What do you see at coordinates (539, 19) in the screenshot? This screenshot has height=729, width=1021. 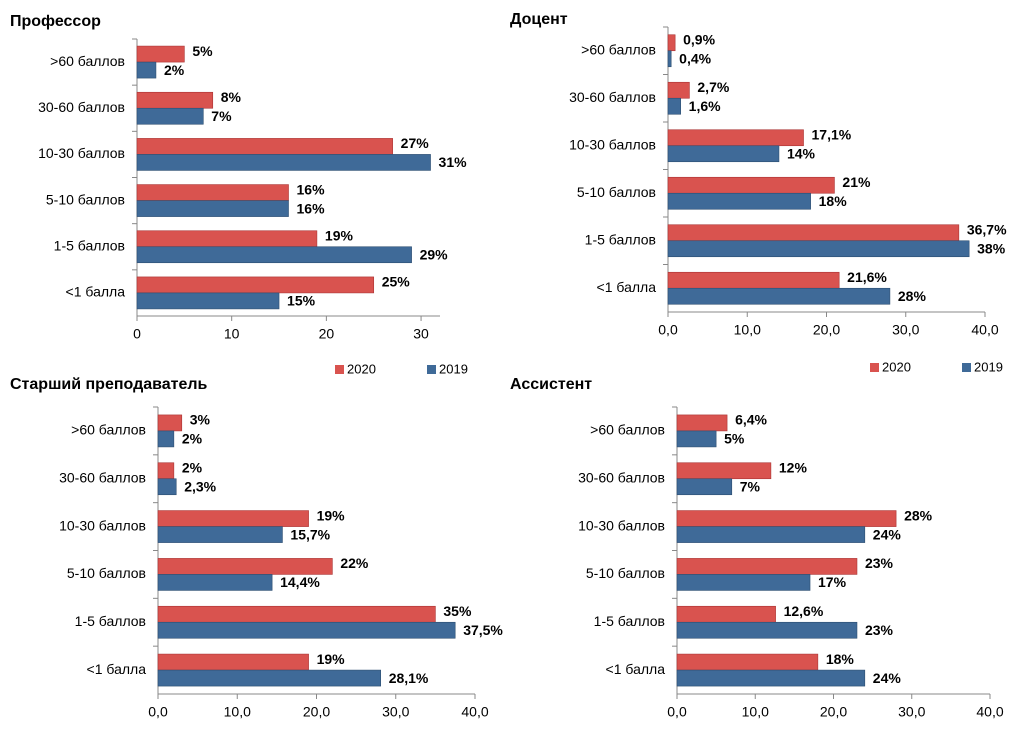 I see `chart-title: Доцент` at bounding box center [539, 19].